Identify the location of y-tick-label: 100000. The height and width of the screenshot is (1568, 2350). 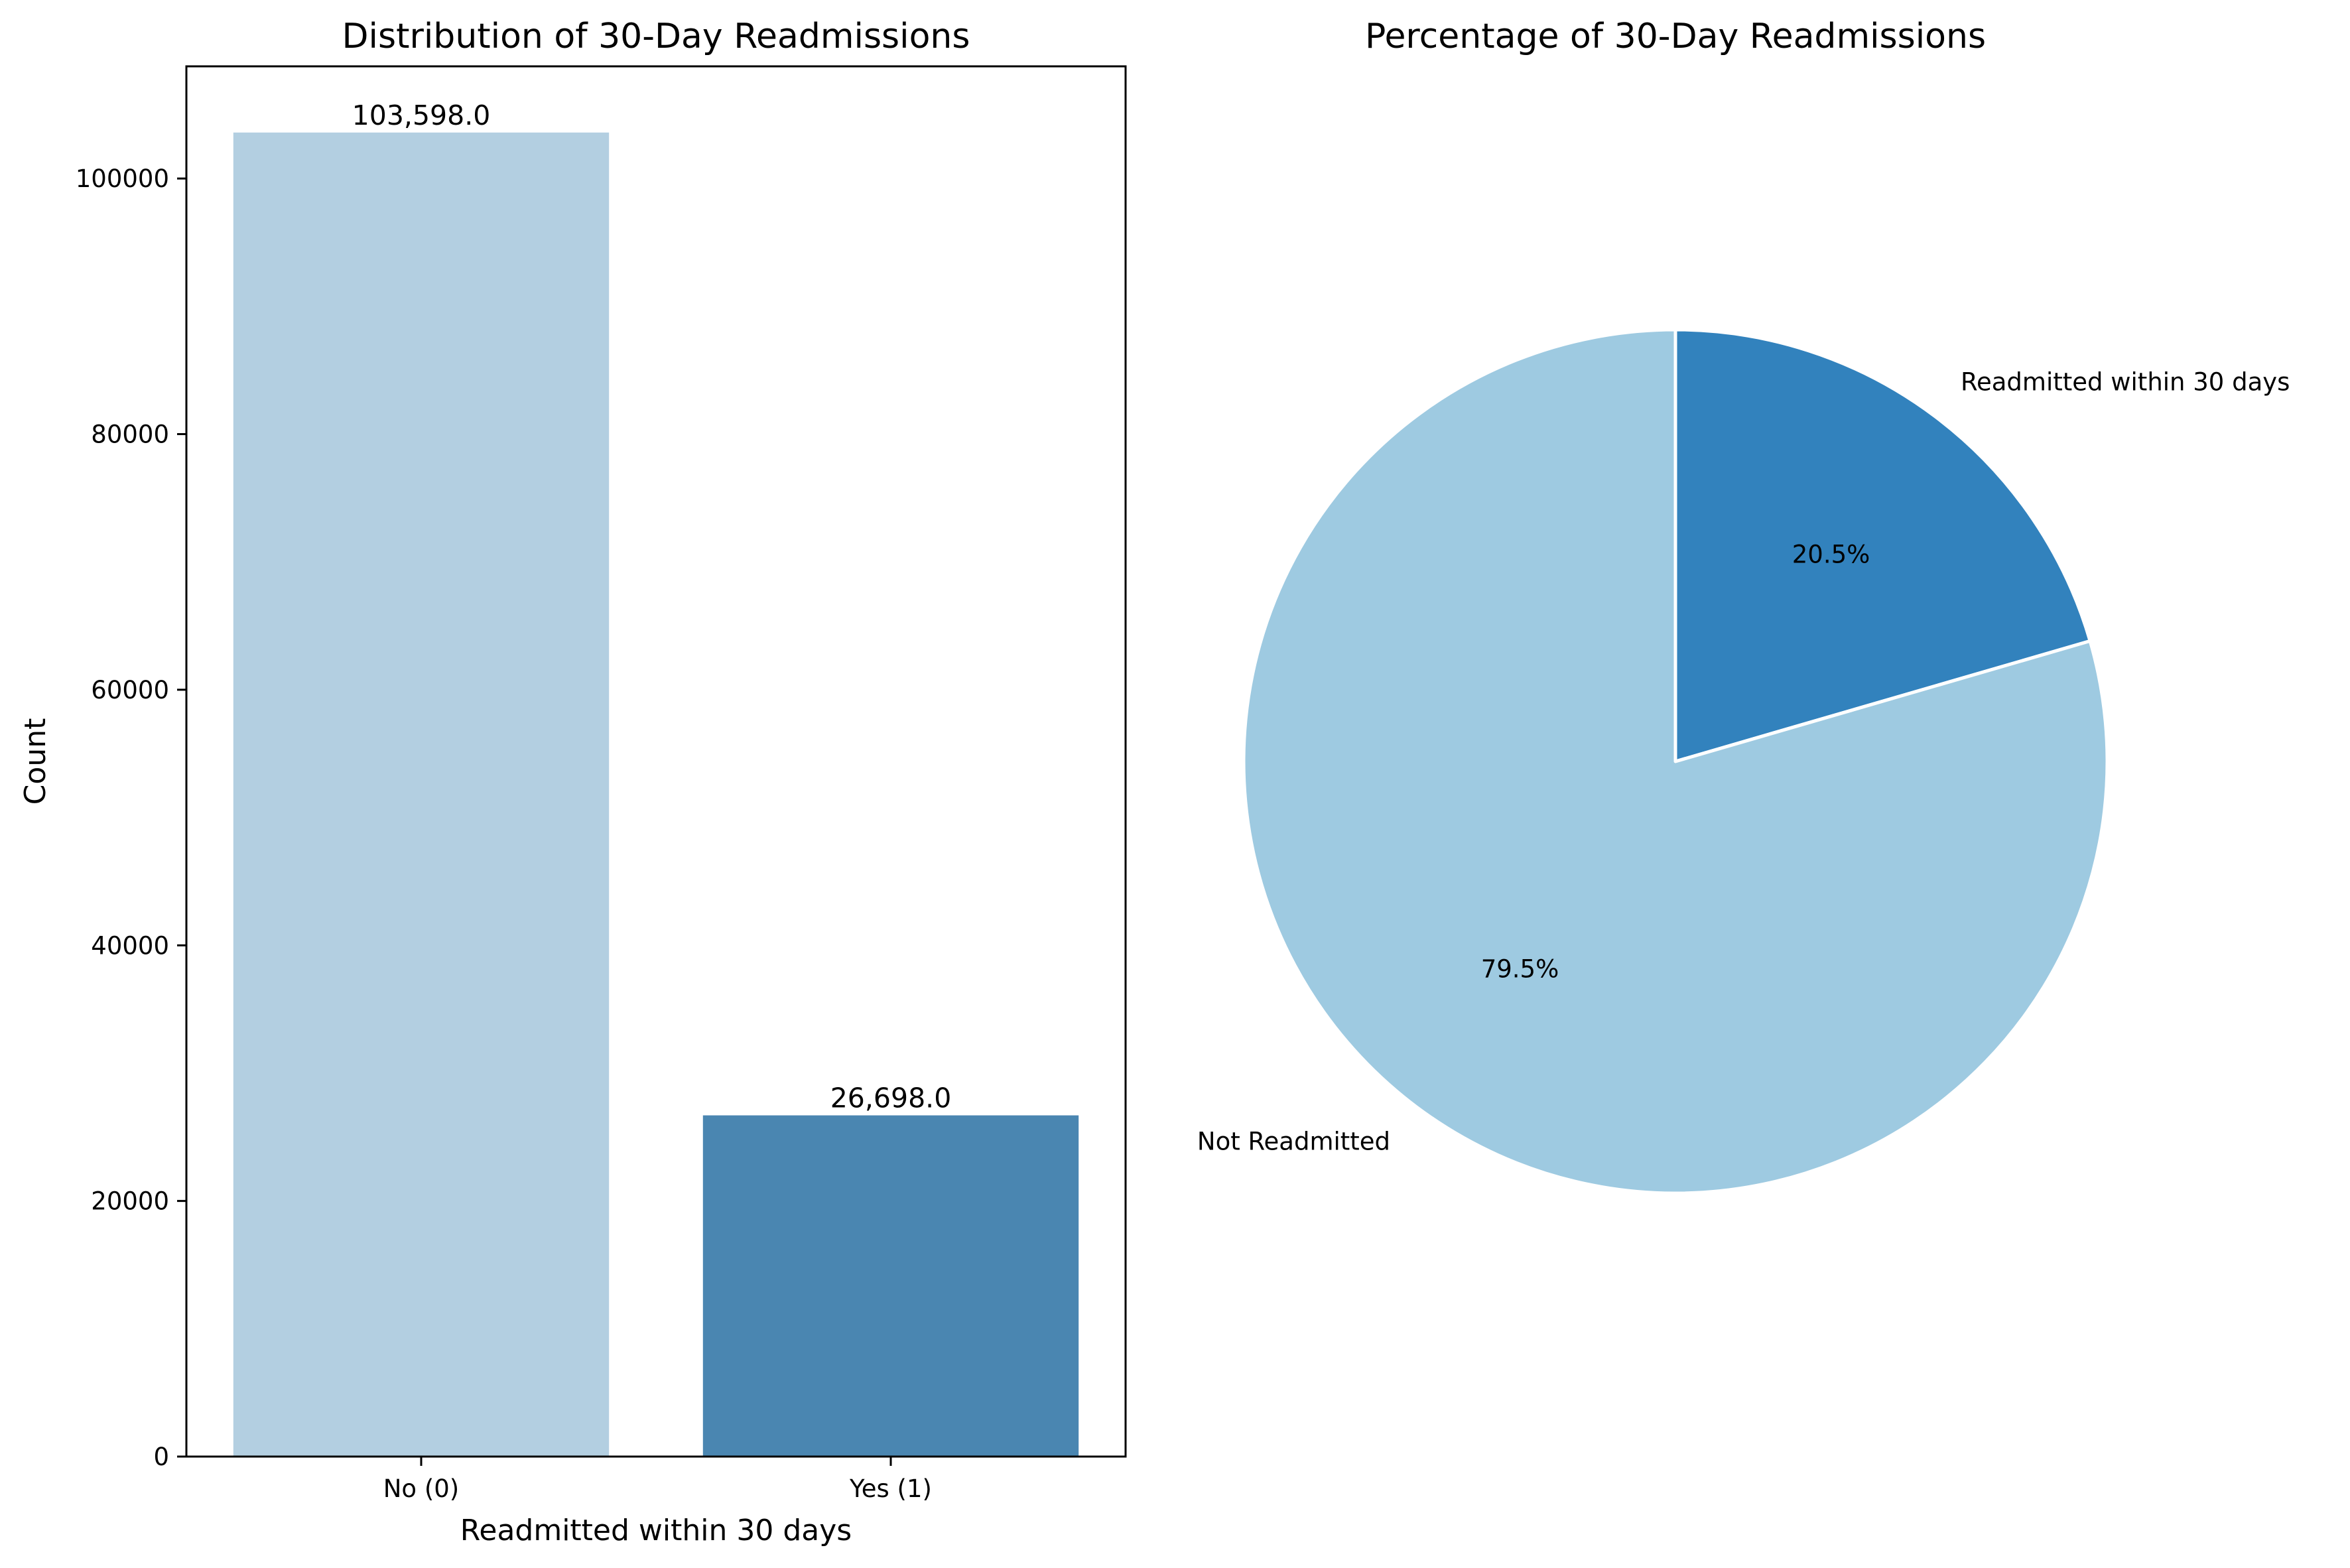
(122, 179).